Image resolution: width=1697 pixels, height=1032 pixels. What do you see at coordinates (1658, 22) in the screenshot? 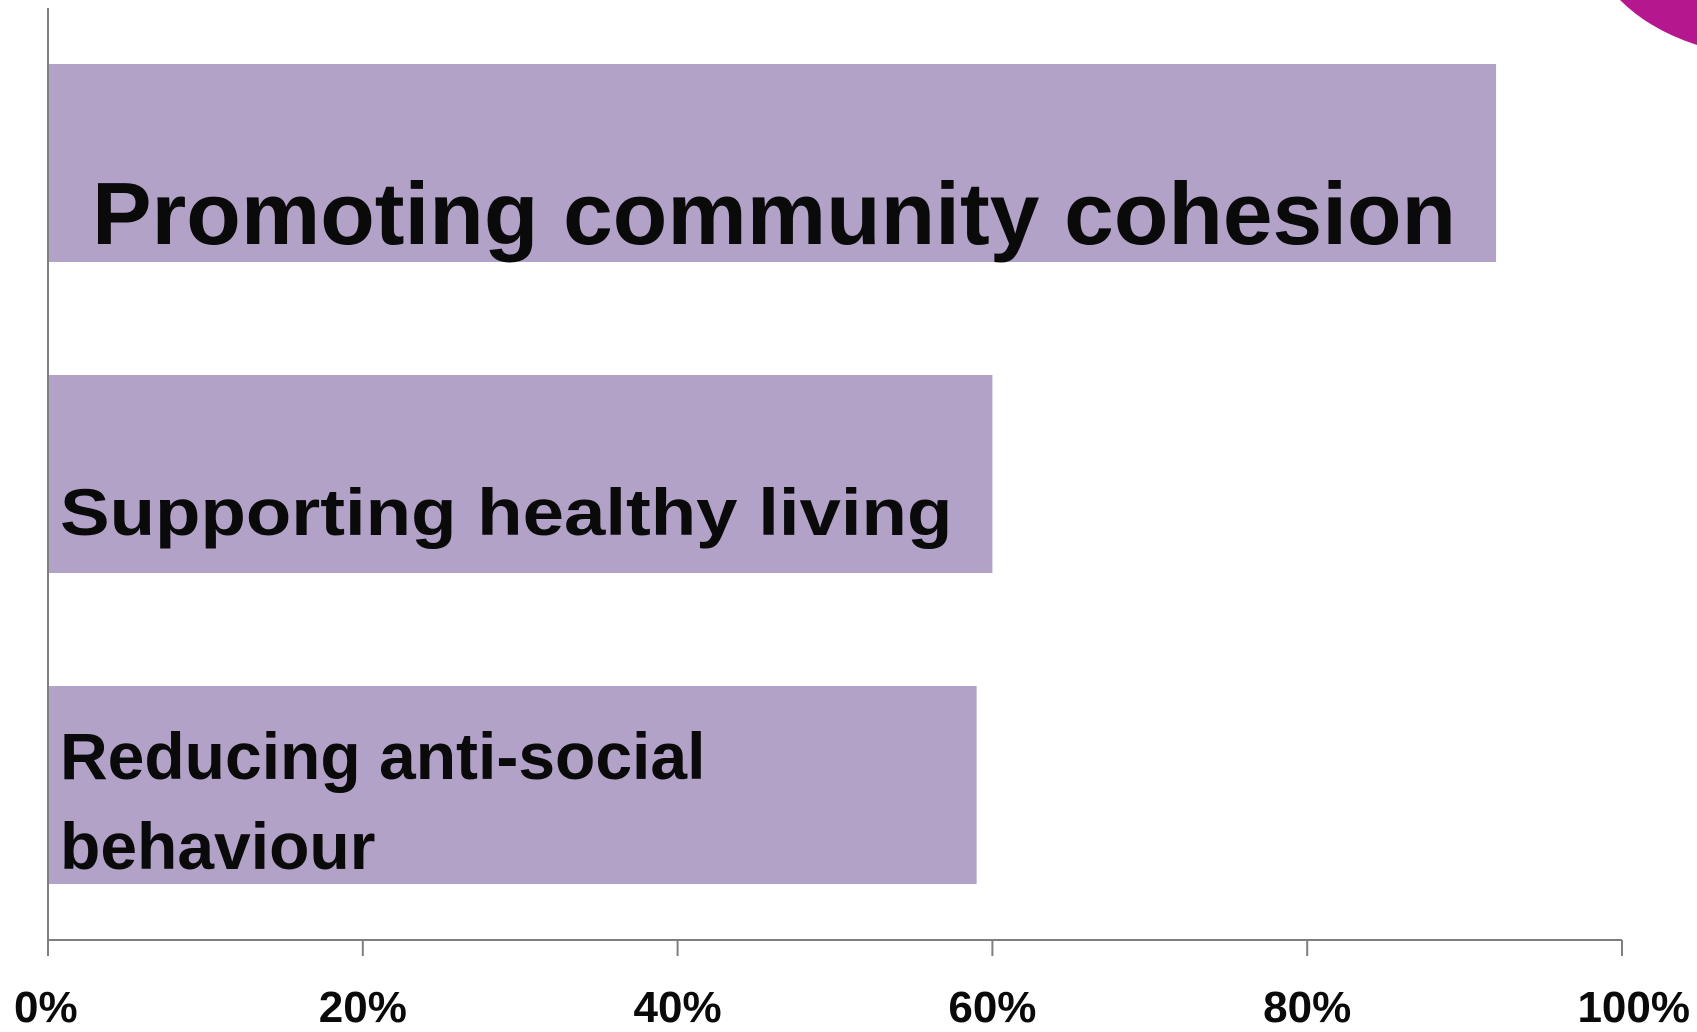
I see `magenta-corner-shape` at bounding box center [1658, 22].